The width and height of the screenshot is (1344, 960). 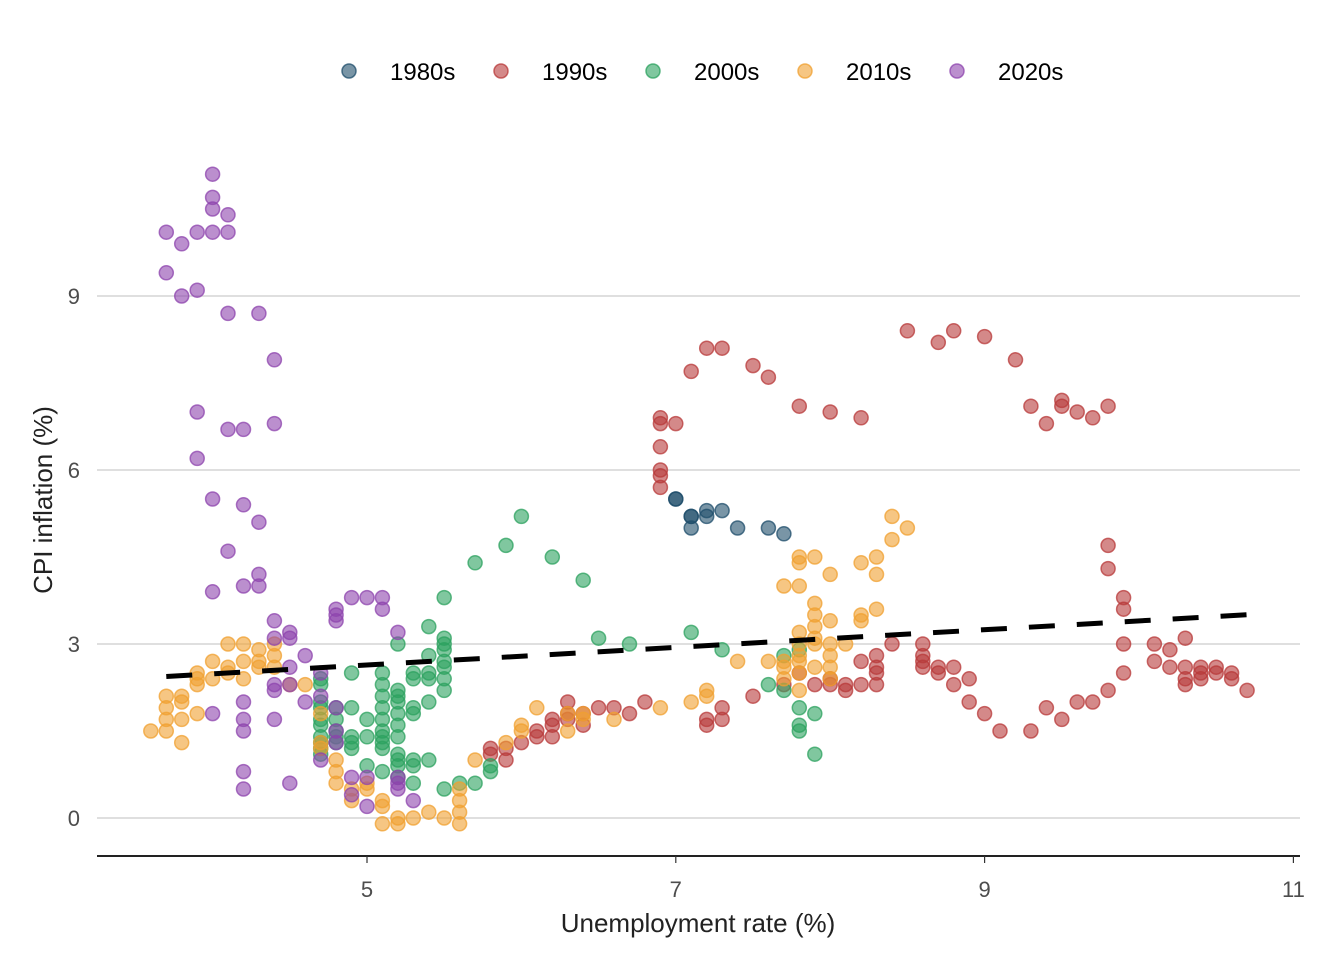 What do you see at coordinates (730, 516) in the screenshot?
I see `series-1980s` at bounding box center [730, 516].